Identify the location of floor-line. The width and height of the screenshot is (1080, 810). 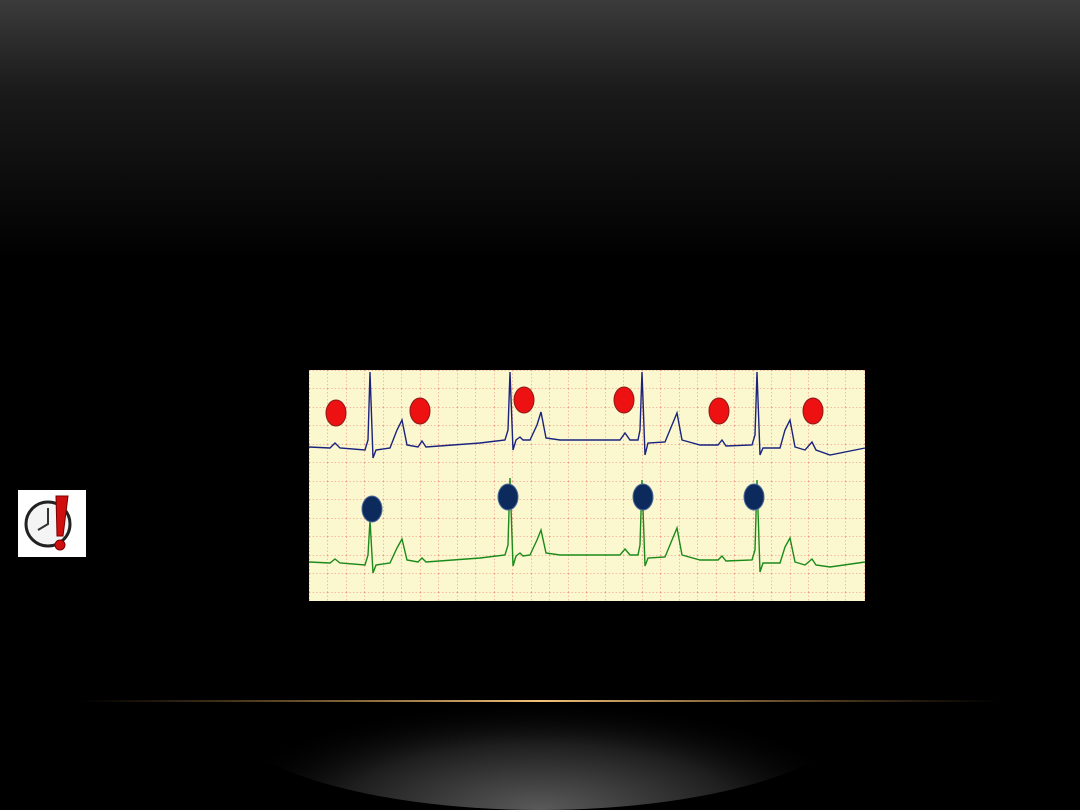
(540, 701).